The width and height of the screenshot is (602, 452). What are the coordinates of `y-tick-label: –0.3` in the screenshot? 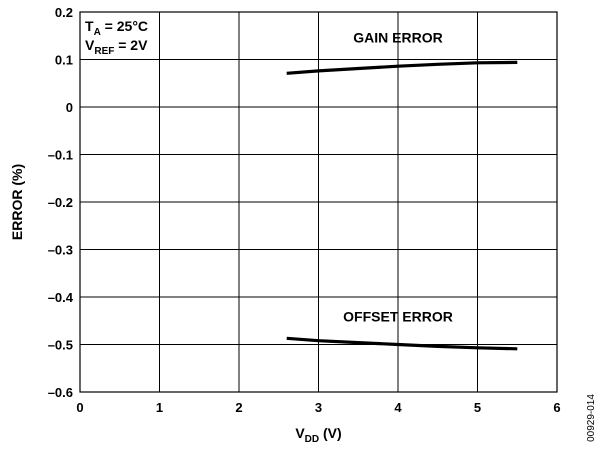 It's located at (60, 250).